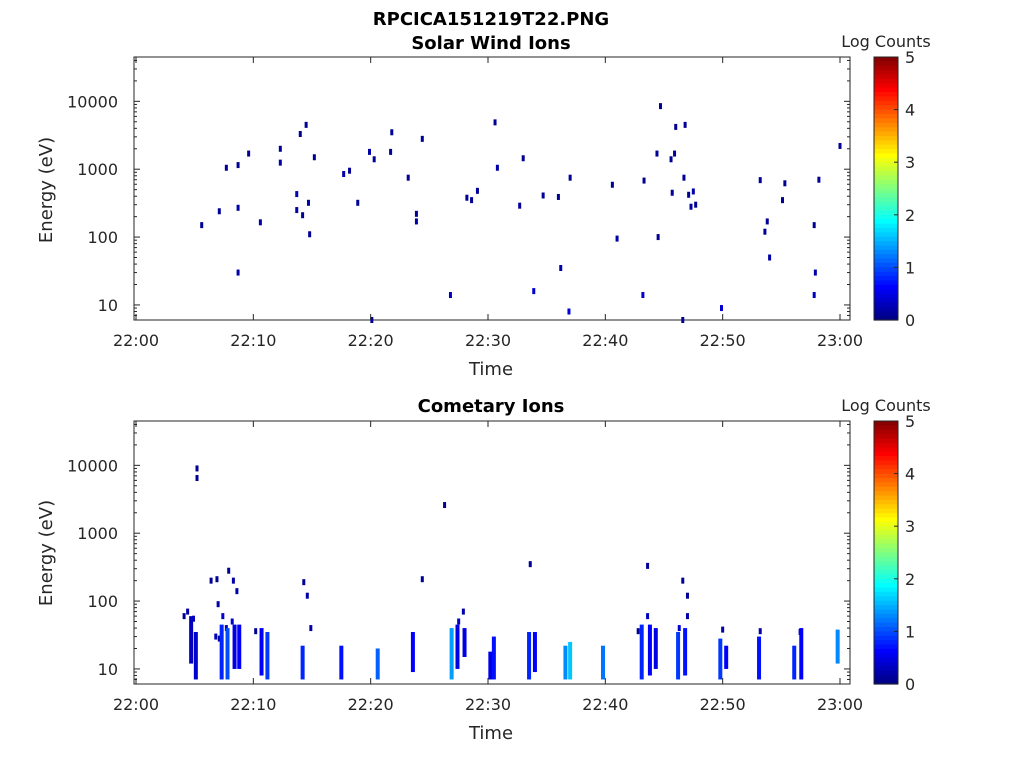 Image resolution: width=1024 pixels, height=768 pixels. I want to click on x-tick-label: 22:40, so click(605, 704).